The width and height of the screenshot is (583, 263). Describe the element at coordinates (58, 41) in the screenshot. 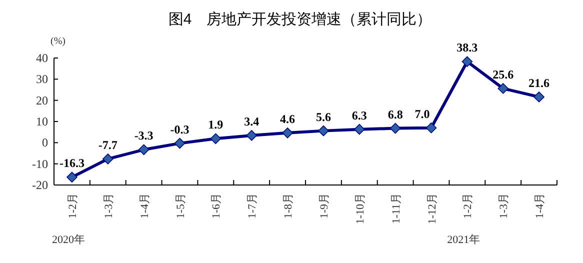

I see `y-axis-title: (%)` at that location.